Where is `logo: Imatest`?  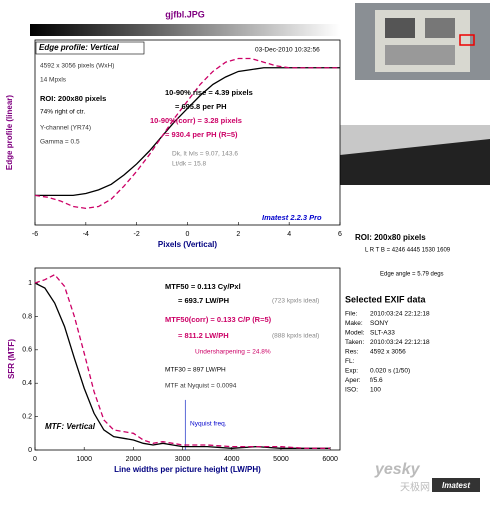 logo: Imatest is located at coordinates (456, 485).